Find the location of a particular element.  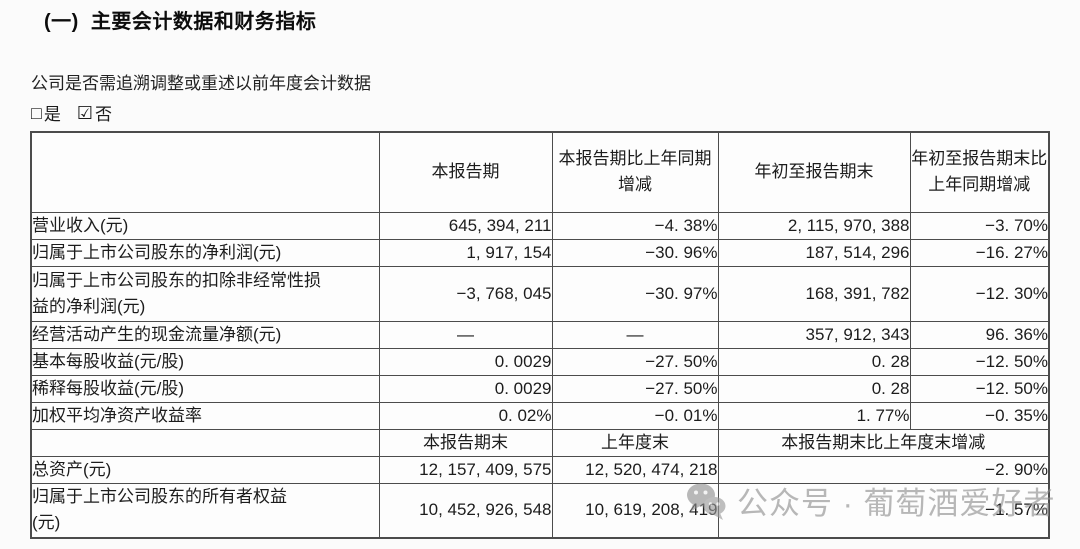

cell-value: 96. 36% is located at coordinates (979, 334).